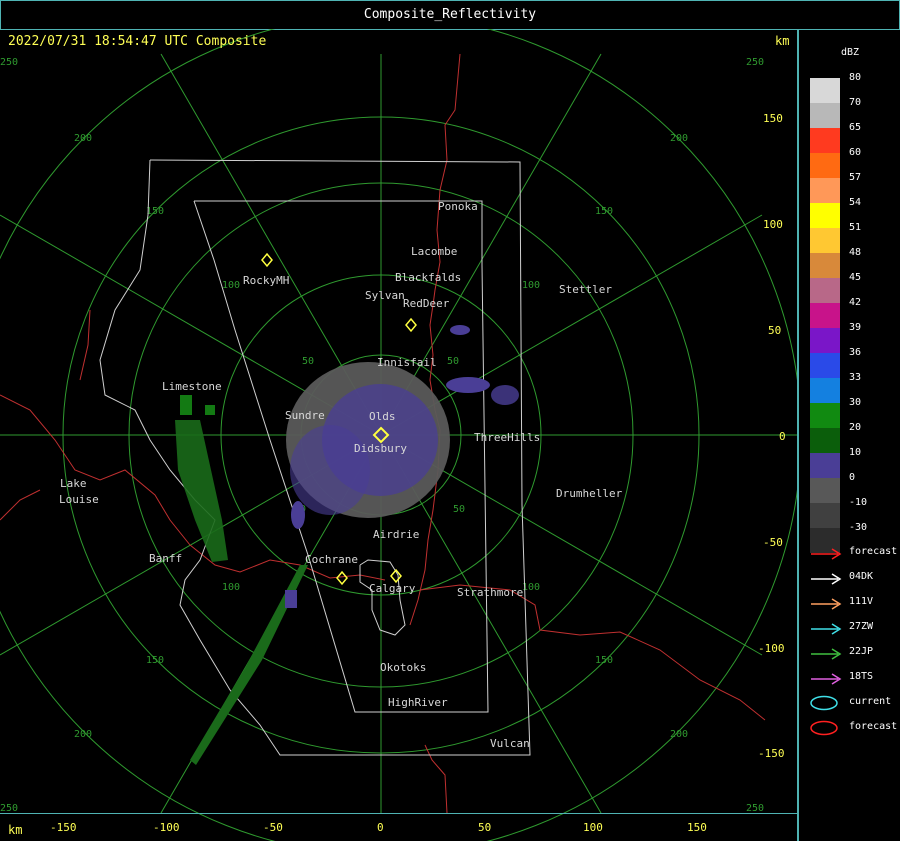 The width and height of the screenshot is (900, 841). I want to click on y-tick-label: -100, so click(771, 648).